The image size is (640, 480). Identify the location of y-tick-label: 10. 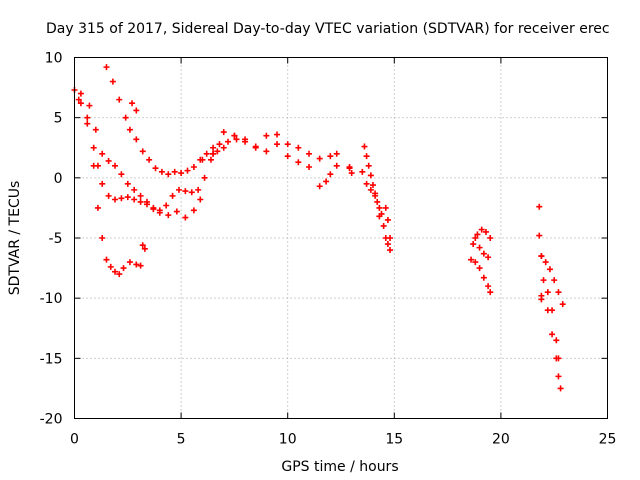
(54, 59).